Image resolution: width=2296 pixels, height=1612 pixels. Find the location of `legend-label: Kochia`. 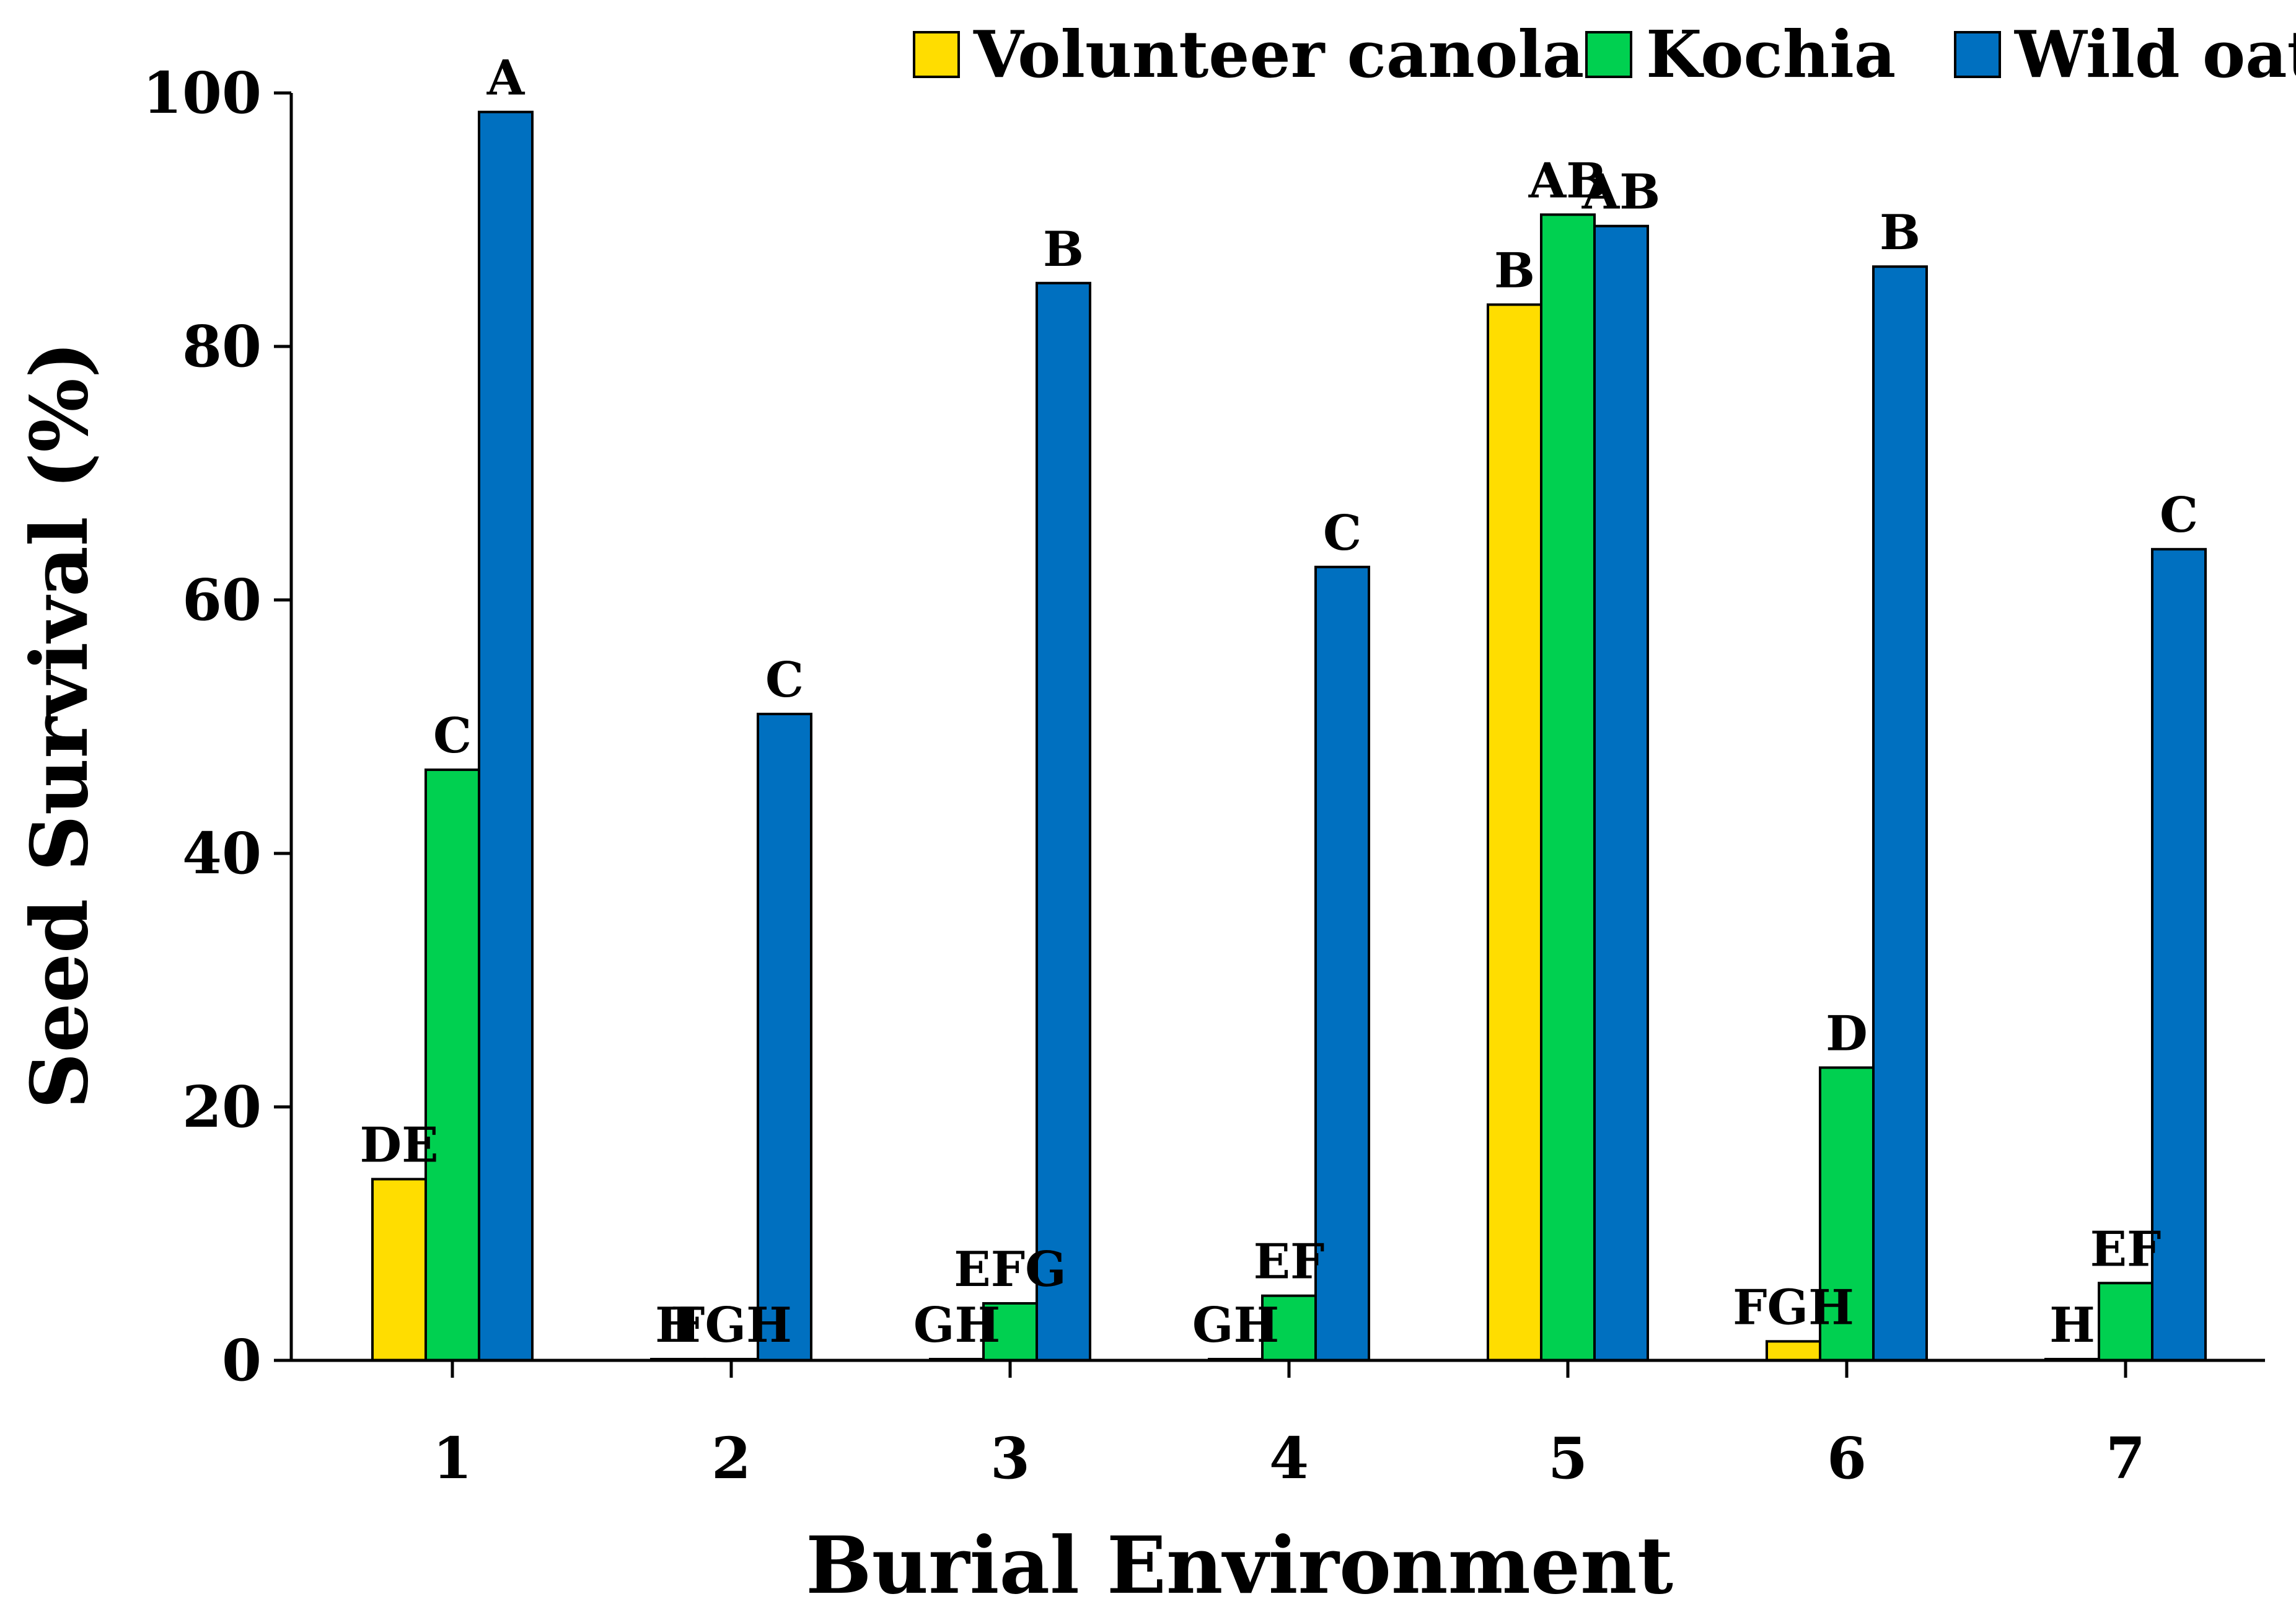

legend-label: Kochia is located at coordinates (1771, 54).